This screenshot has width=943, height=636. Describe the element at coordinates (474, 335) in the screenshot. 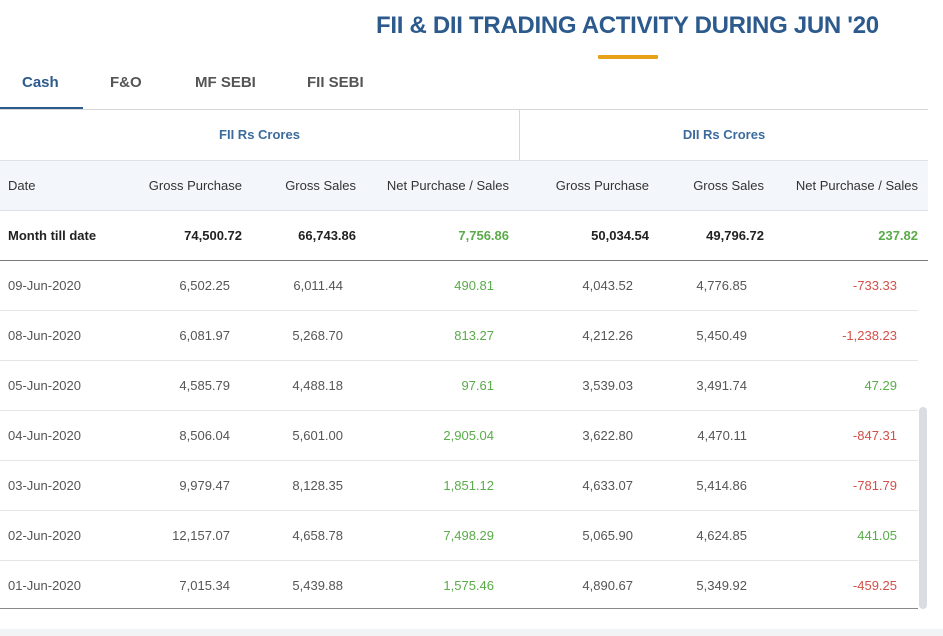

I see `row-fii-net: 813.27` at that location.